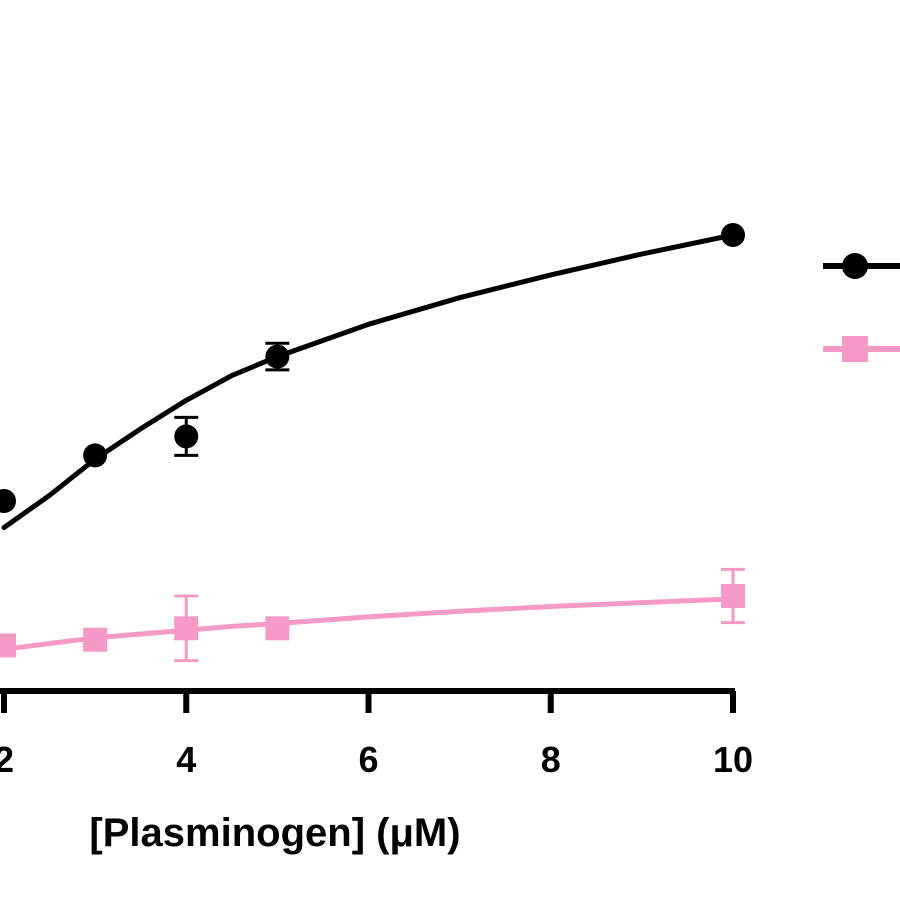 This screenshot has height=900, width=900. What do you see at coordinates (551, 759) in the screenshot?
I see `x-tick-label: 8` at bounding box center [551, 759].